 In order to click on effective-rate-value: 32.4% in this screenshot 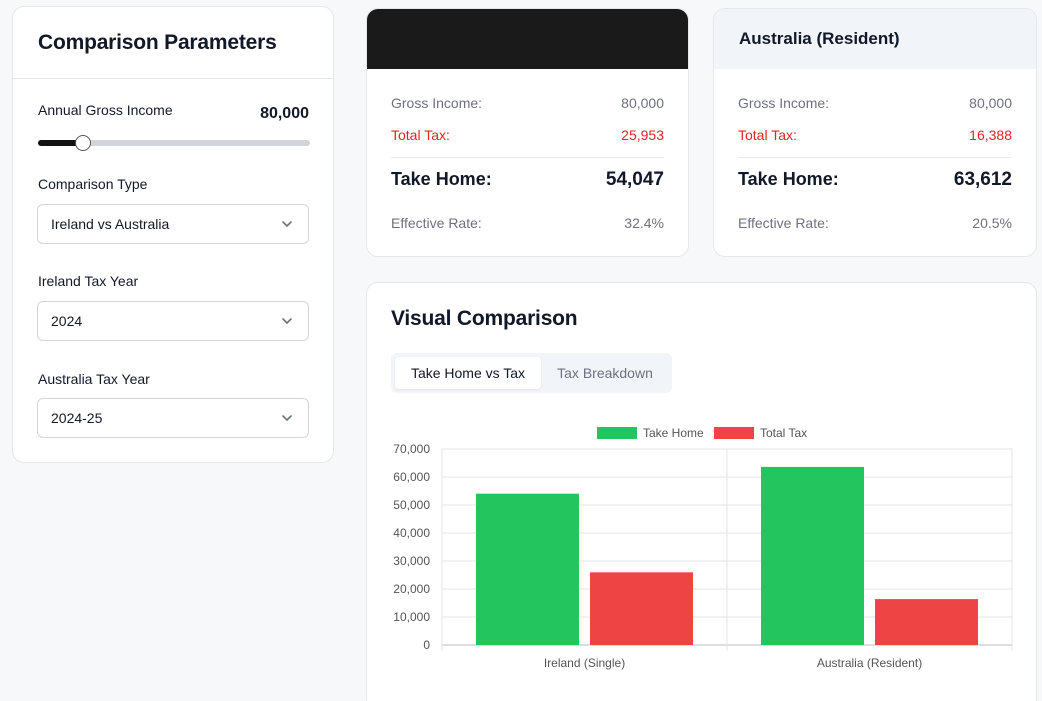, I will do `click(644, 223)`.